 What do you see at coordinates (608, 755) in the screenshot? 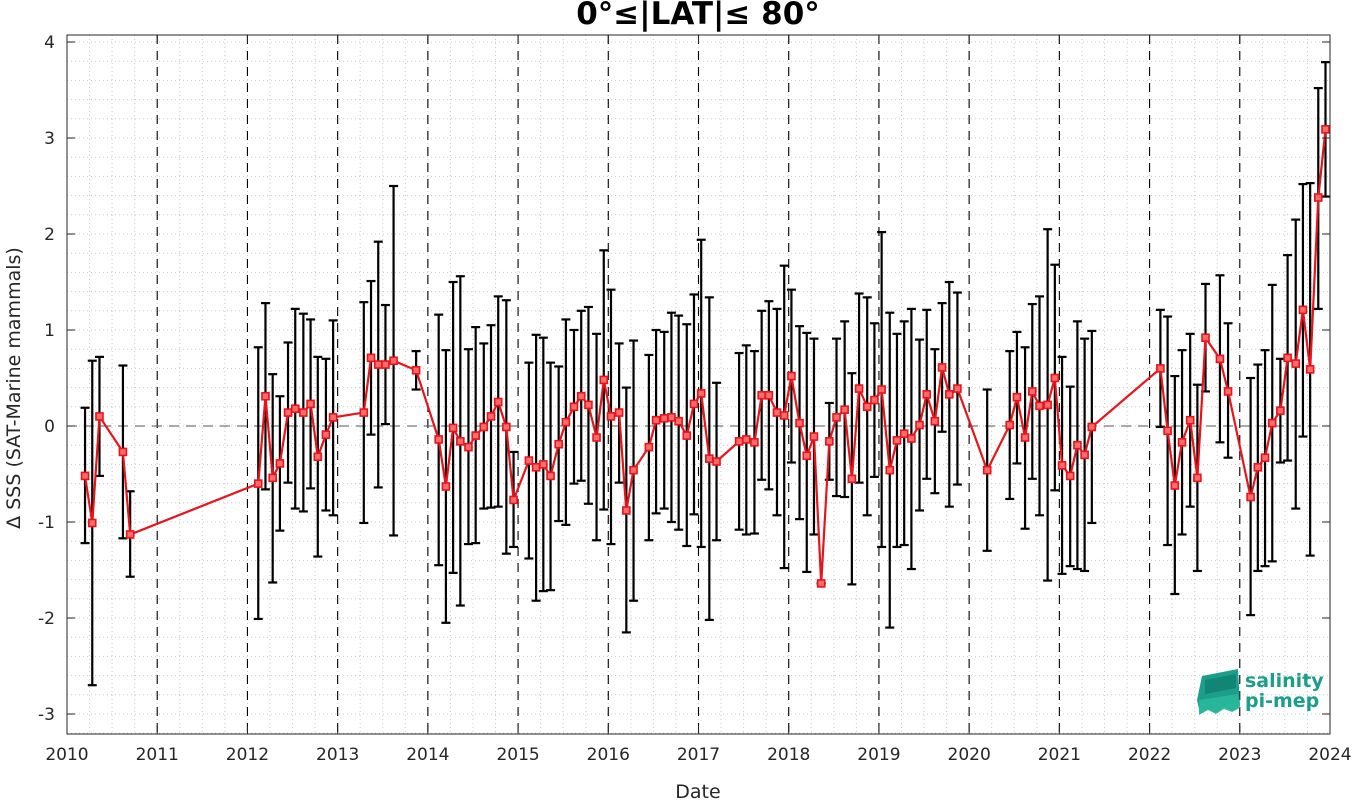
I see `x-tick-label: 2016` at bounding box center [608, 755].